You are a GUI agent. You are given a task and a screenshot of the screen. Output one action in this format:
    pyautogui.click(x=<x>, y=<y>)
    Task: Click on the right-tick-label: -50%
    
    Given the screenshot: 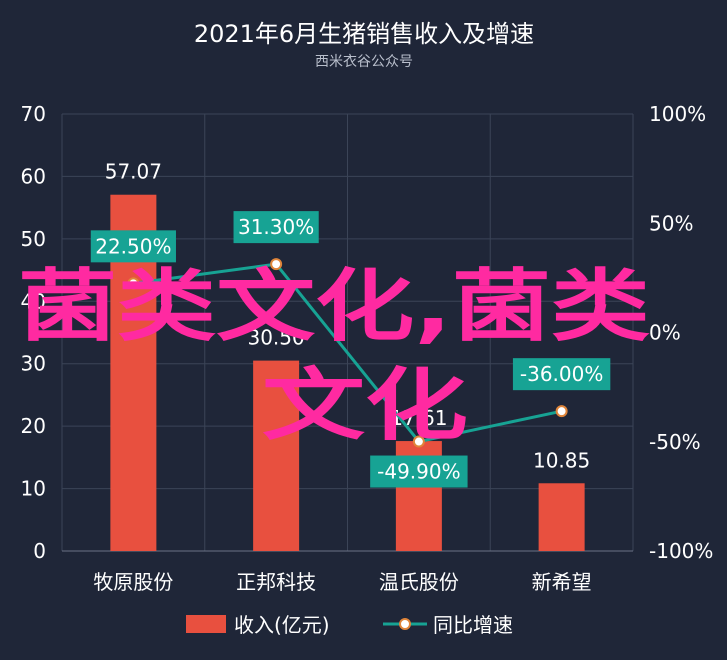 What is the action you would take?
    pyautogui.click(x=675, y=442)
    